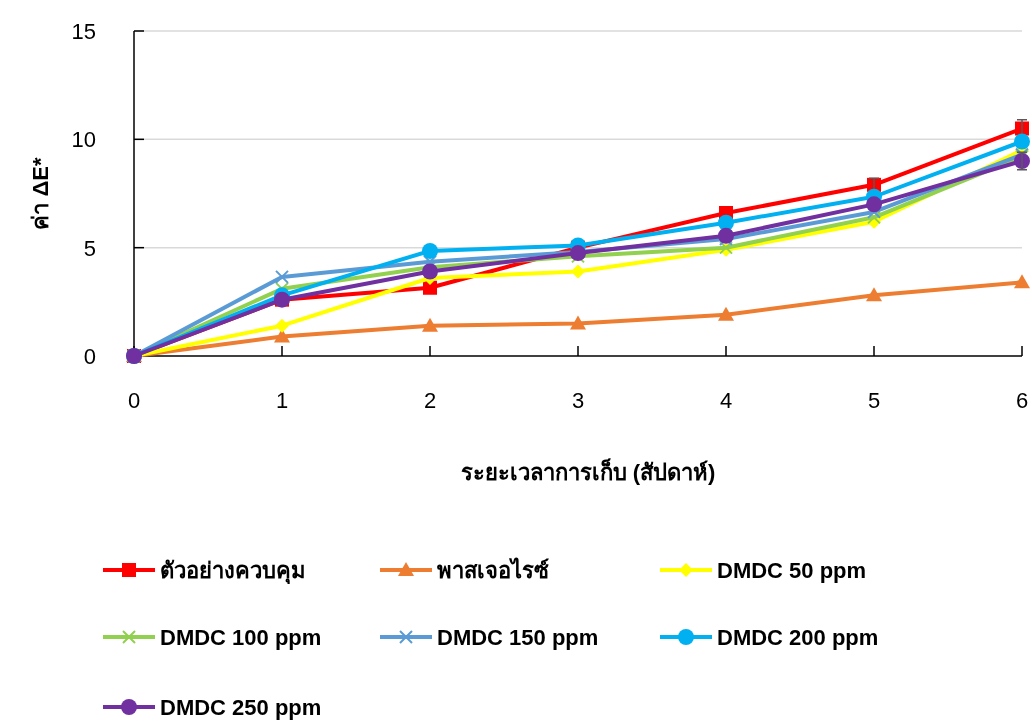  What do you see at coordinates (83, 31) in the screenshot?
I see `y-tick-label: 15` at bounding box center [83, 31].